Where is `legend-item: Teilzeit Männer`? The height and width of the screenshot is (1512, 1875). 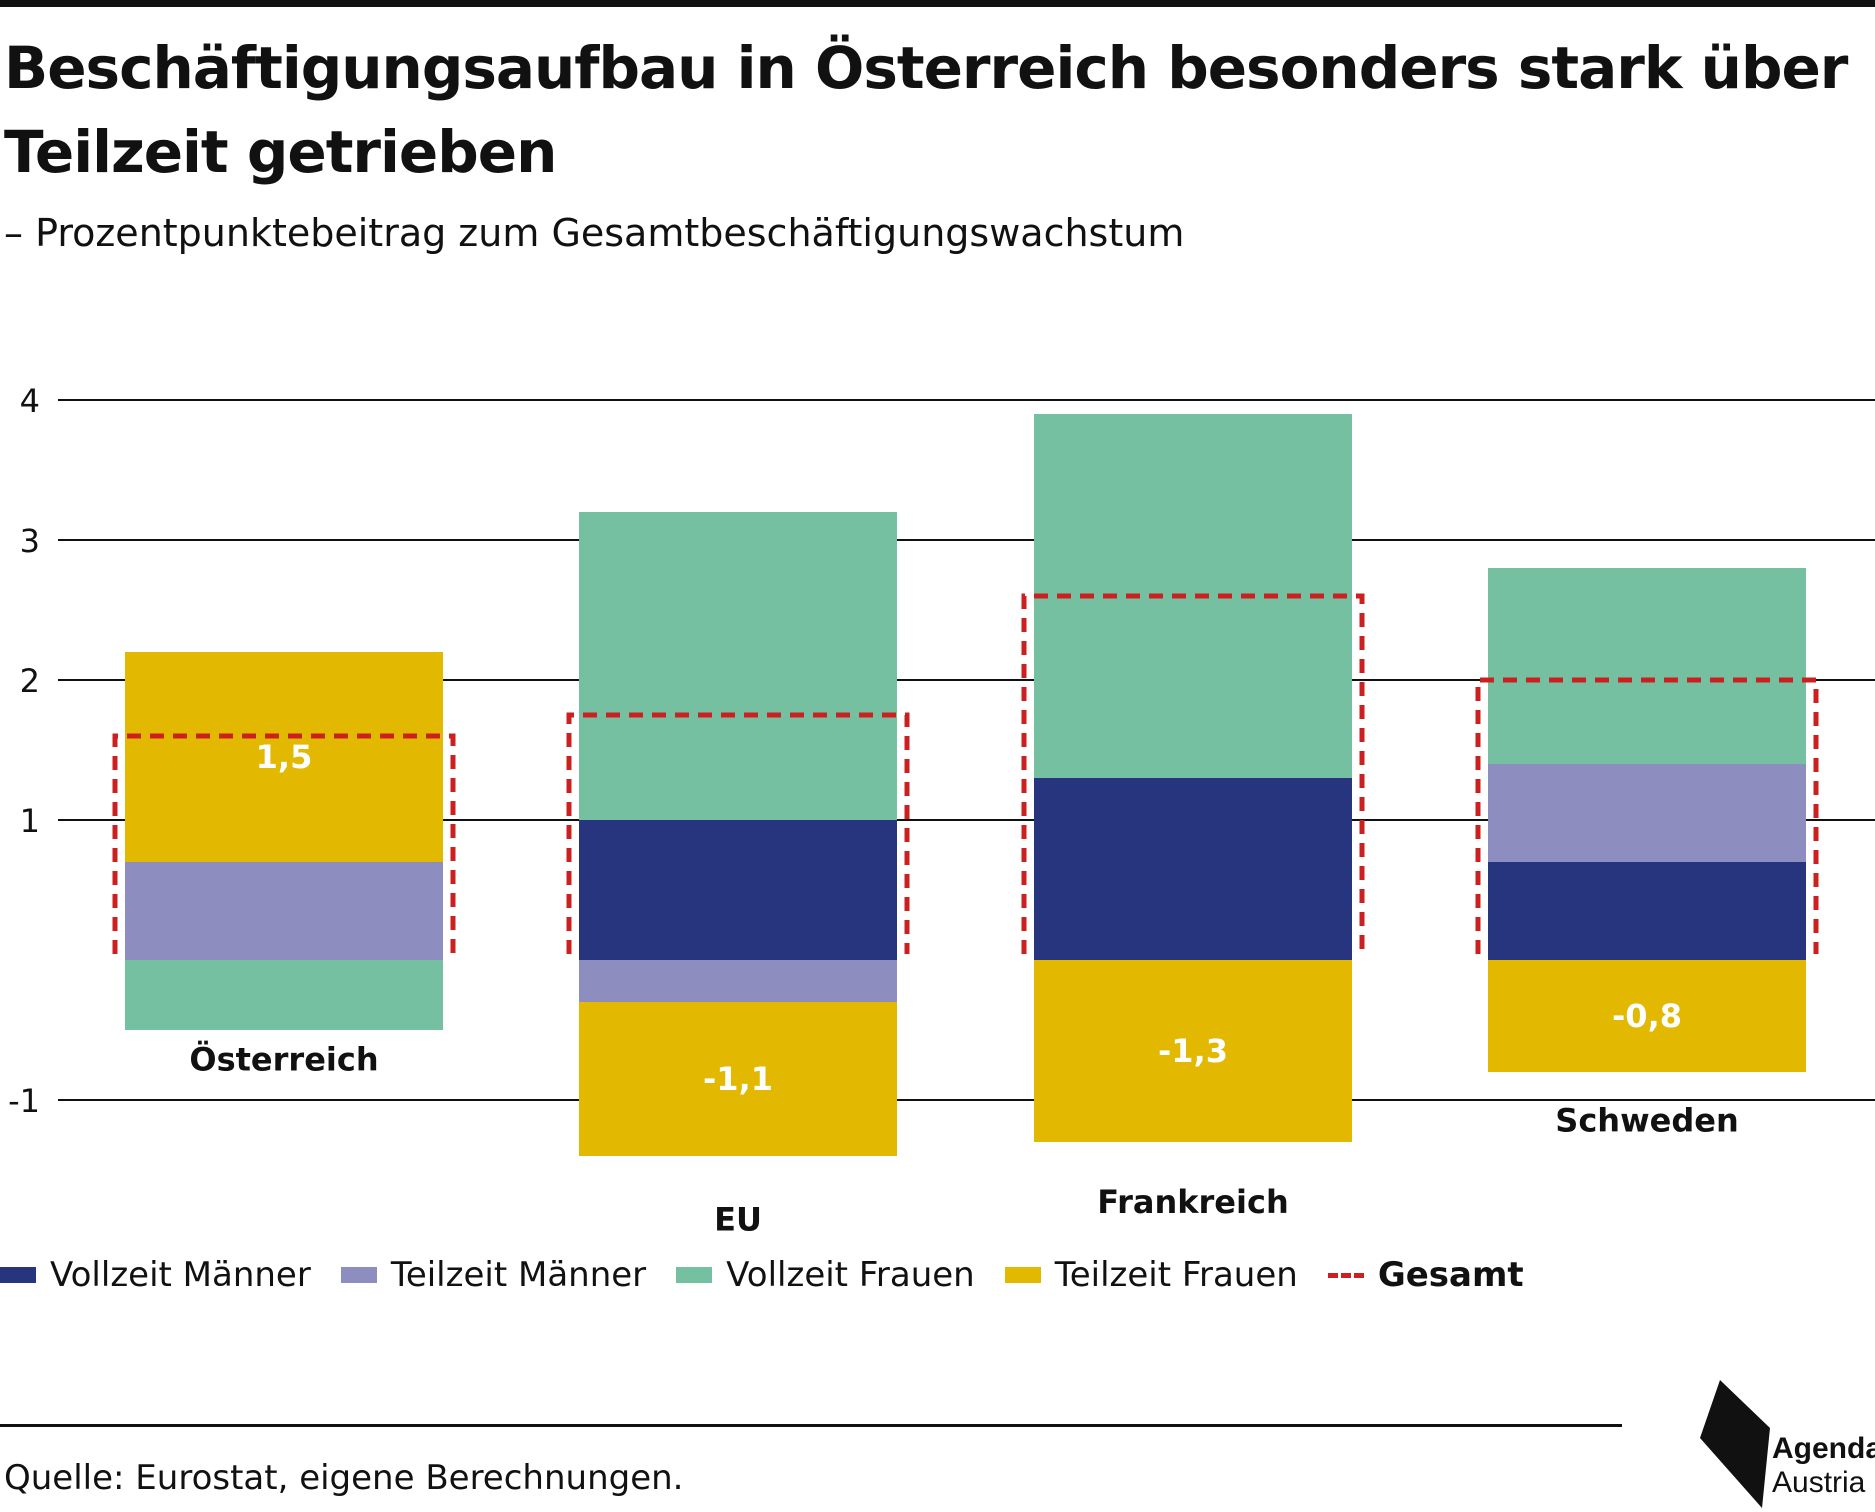 legend-item: Teilzeit Männer is located at coordinates (493, 1275).